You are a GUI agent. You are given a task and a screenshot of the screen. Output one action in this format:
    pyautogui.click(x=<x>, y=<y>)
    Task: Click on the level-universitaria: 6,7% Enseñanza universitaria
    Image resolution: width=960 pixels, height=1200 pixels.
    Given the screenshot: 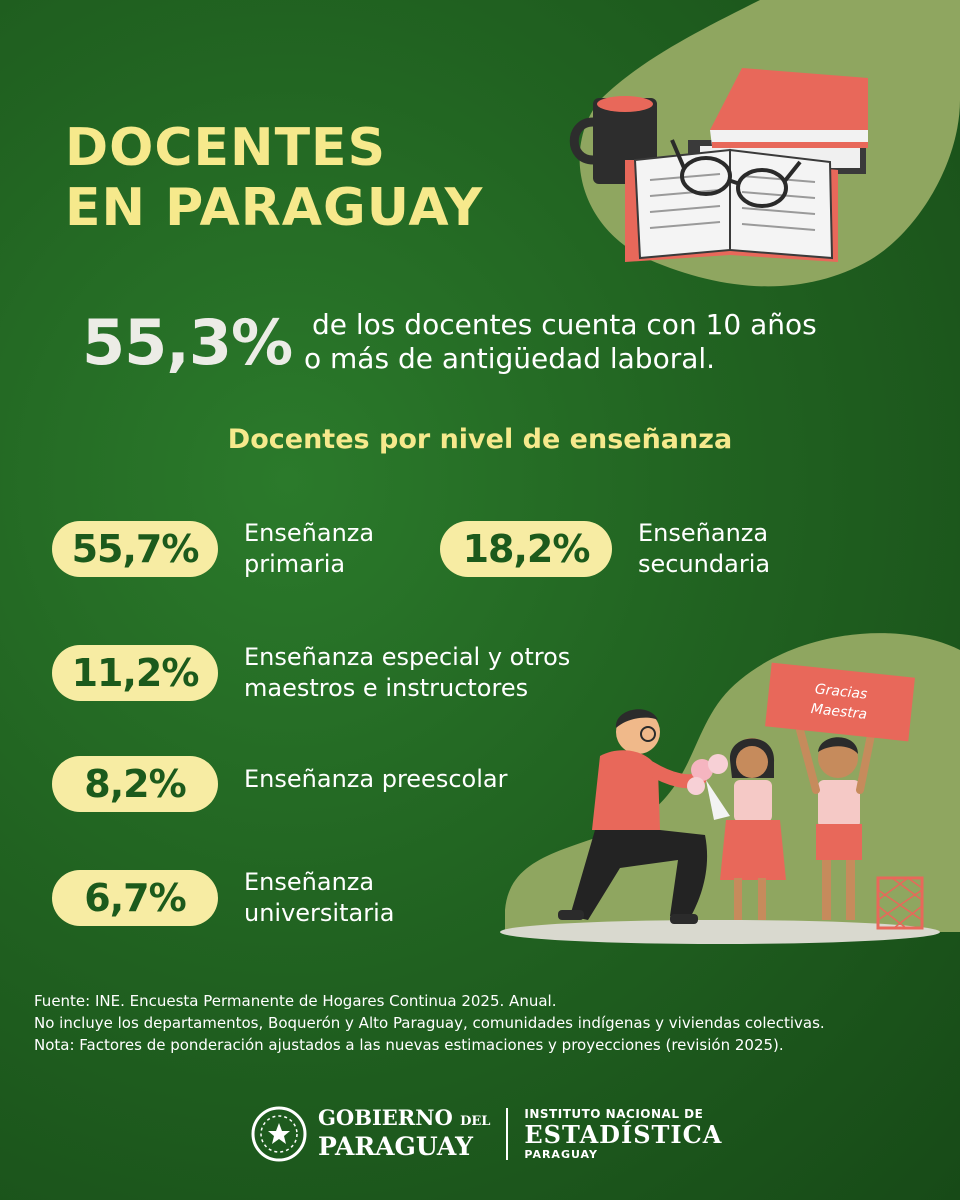 What is the action you would take?
    pyautogui.click(x=223, y=898)
    